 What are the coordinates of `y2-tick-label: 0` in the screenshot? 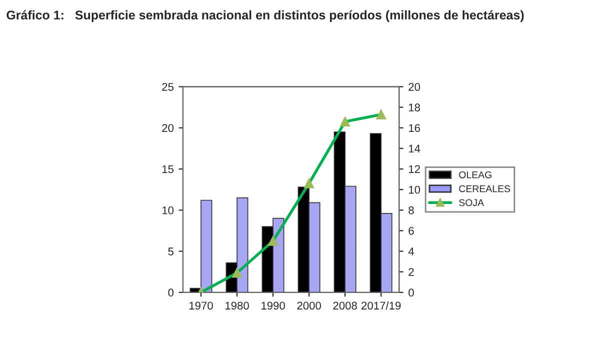 It's located at (411, 292).